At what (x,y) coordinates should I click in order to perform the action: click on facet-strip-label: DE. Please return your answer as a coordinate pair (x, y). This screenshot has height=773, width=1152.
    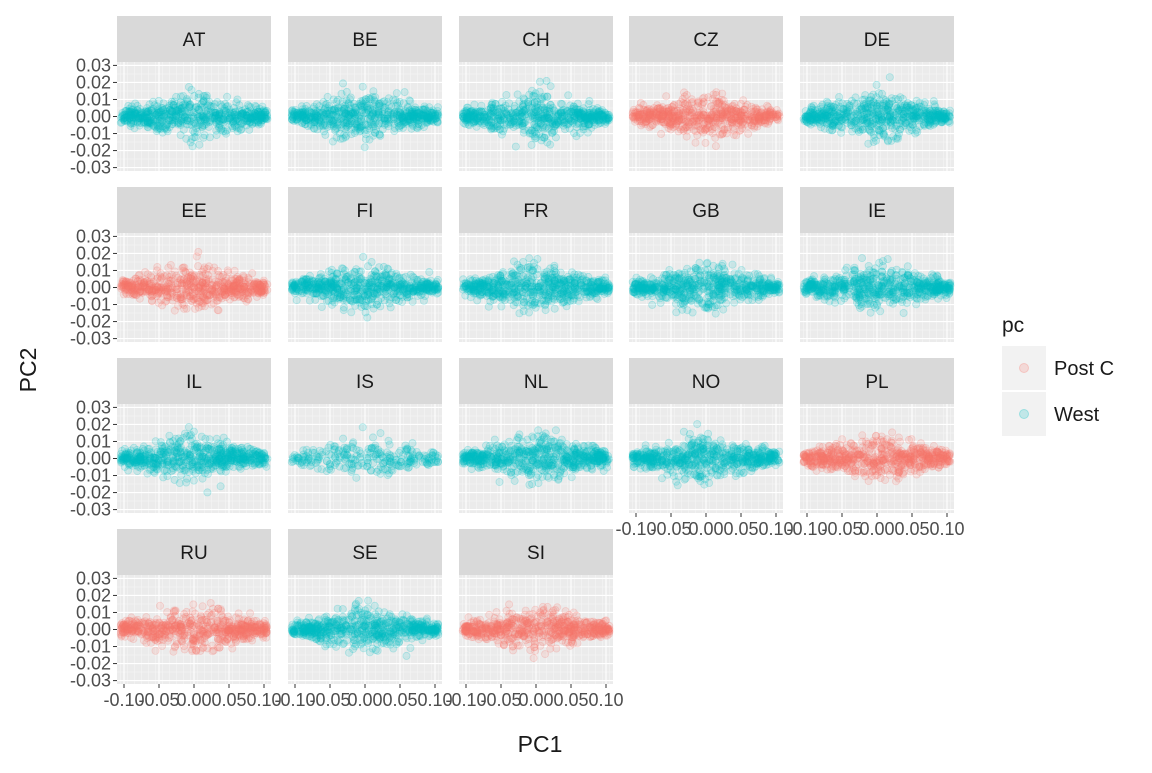
    Looking at the image, I should click on (877, 40).